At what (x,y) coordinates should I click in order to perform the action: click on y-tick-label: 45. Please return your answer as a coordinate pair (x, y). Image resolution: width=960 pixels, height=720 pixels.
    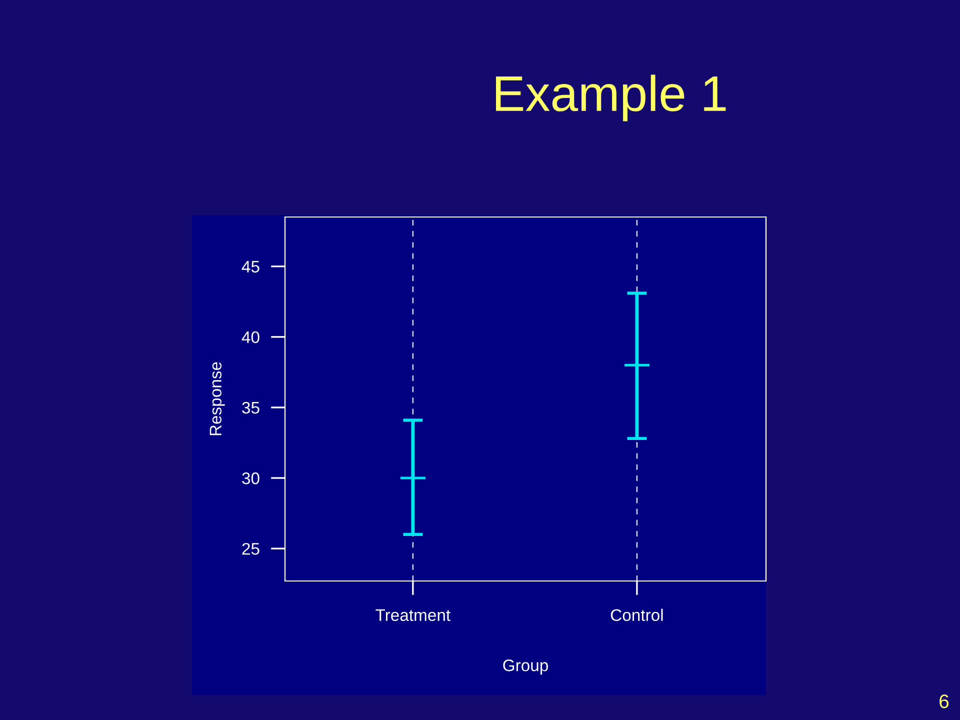
    Looking at the image, I should click on (251, 266).